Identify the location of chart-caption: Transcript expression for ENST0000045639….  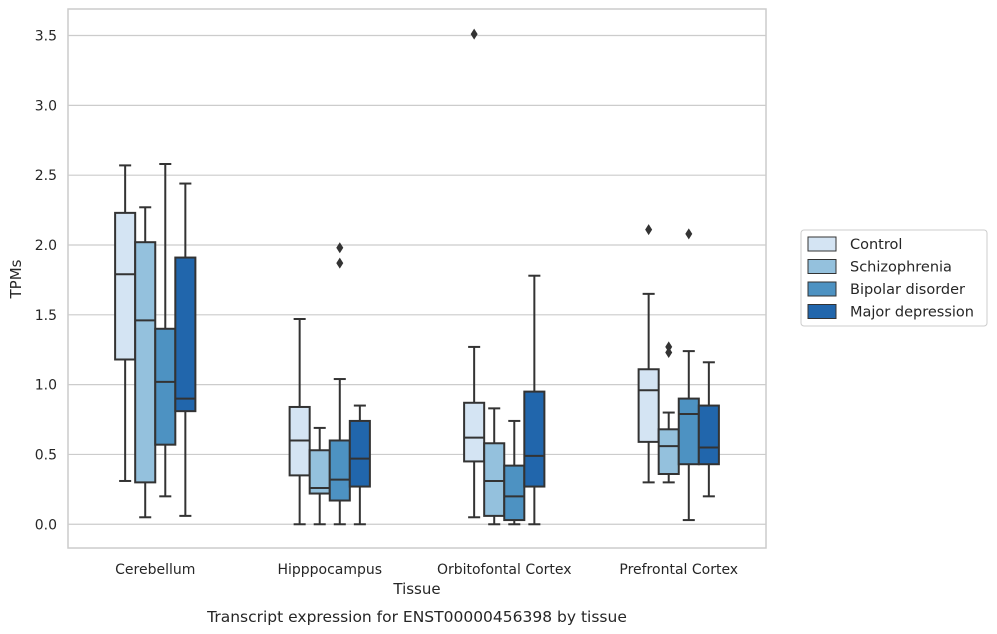
(416, 617).